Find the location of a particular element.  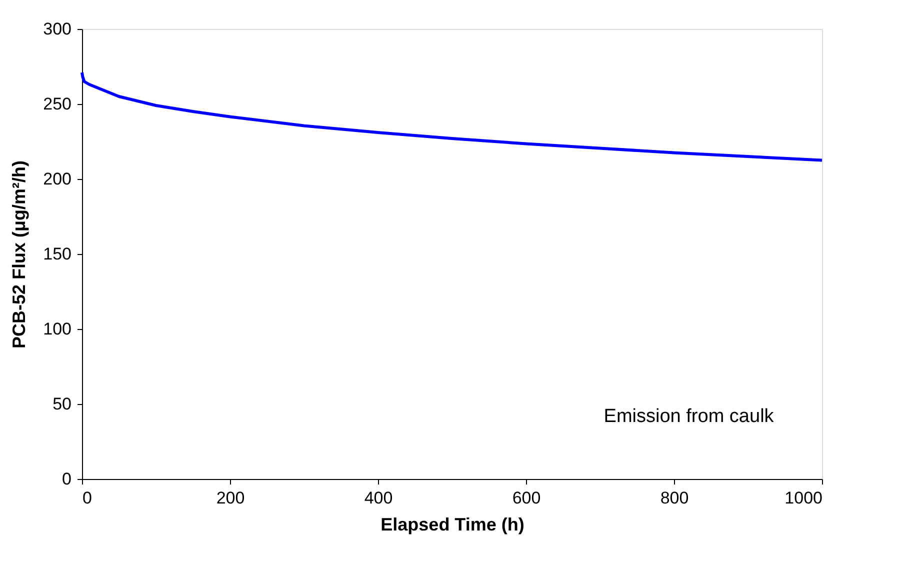

y-tick-label: 300 is located at coordinates (57, 29).